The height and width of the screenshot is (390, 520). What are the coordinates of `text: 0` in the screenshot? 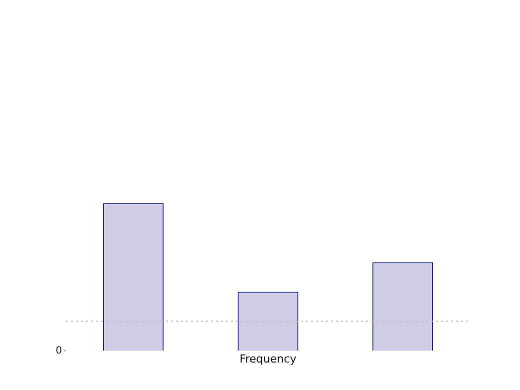 It's located at (59, 350).